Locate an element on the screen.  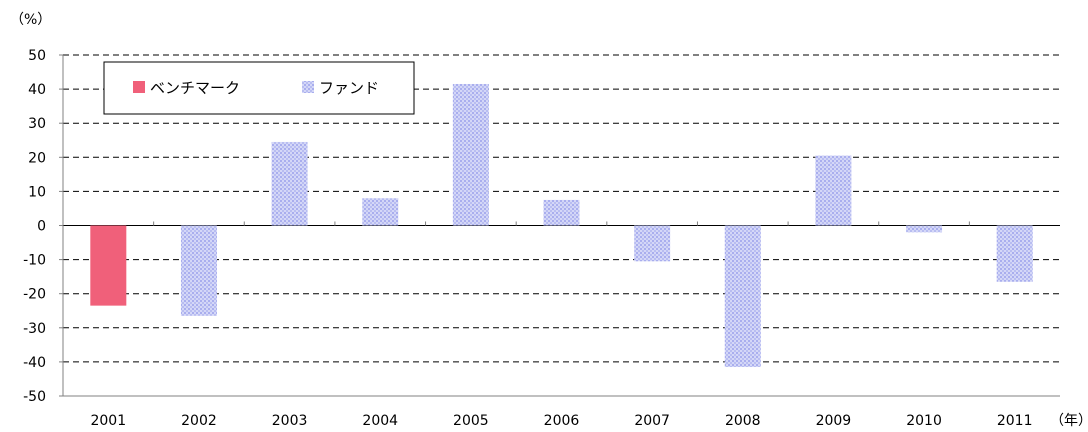
legend-label-benchmark: ベンチマーク is located at coordinates (195, 88).